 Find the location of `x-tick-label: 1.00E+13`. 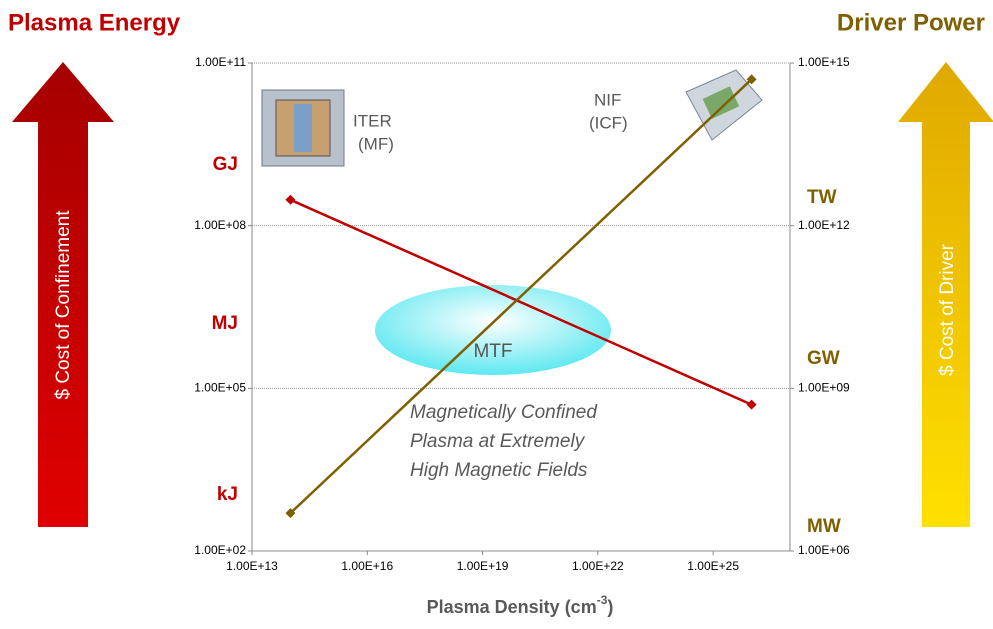

x-tick-label: 1.00E+13 is located at coordinates (252, 566).